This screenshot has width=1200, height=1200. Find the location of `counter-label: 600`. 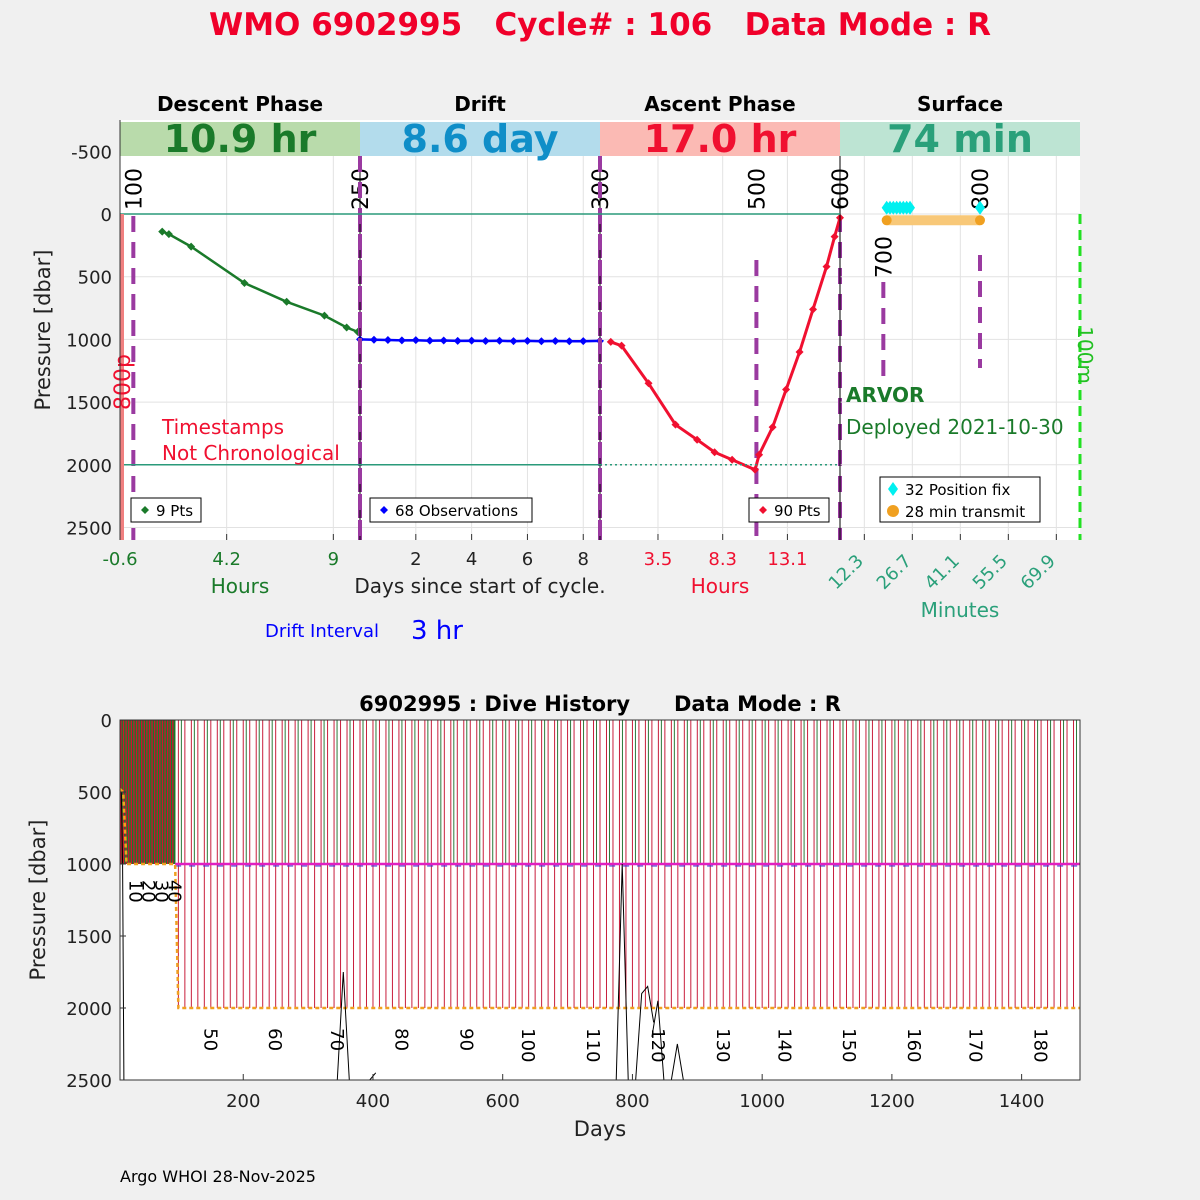

counter-label: 600 is located at coordinates (841, 189).